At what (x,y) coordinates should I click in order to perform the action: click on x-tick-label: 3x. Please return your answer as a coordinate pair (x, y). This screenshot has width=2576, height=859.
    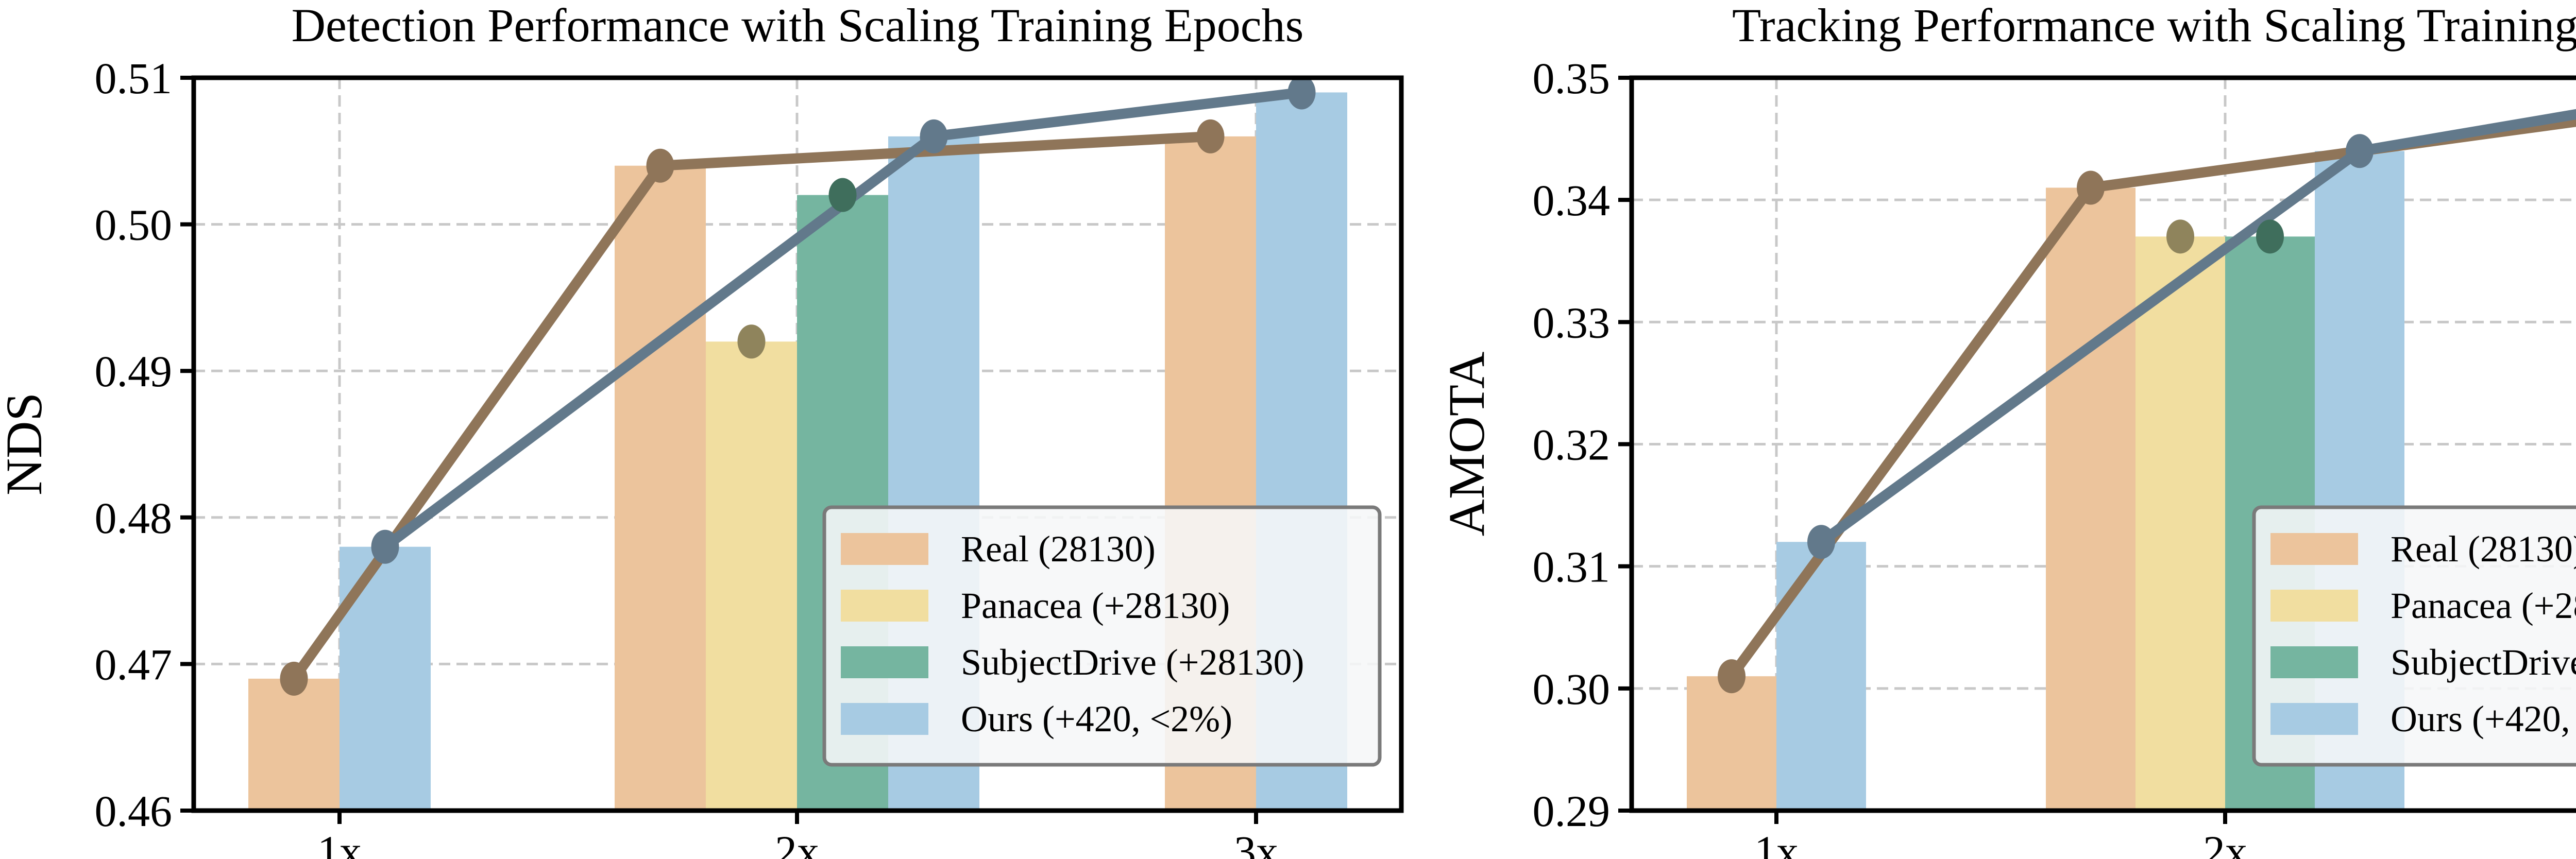
    Looking at the image, I should click on (1256, 843).